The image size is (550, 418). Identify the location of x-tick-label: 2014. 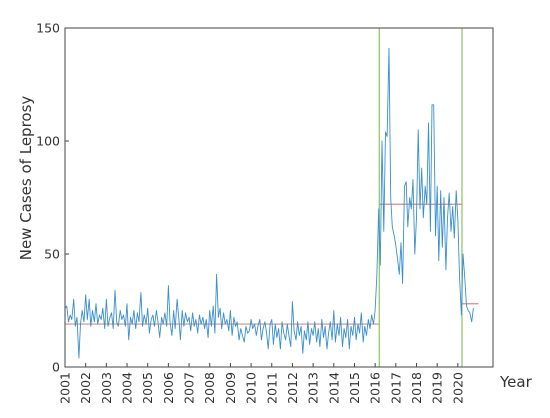
(333, 388).